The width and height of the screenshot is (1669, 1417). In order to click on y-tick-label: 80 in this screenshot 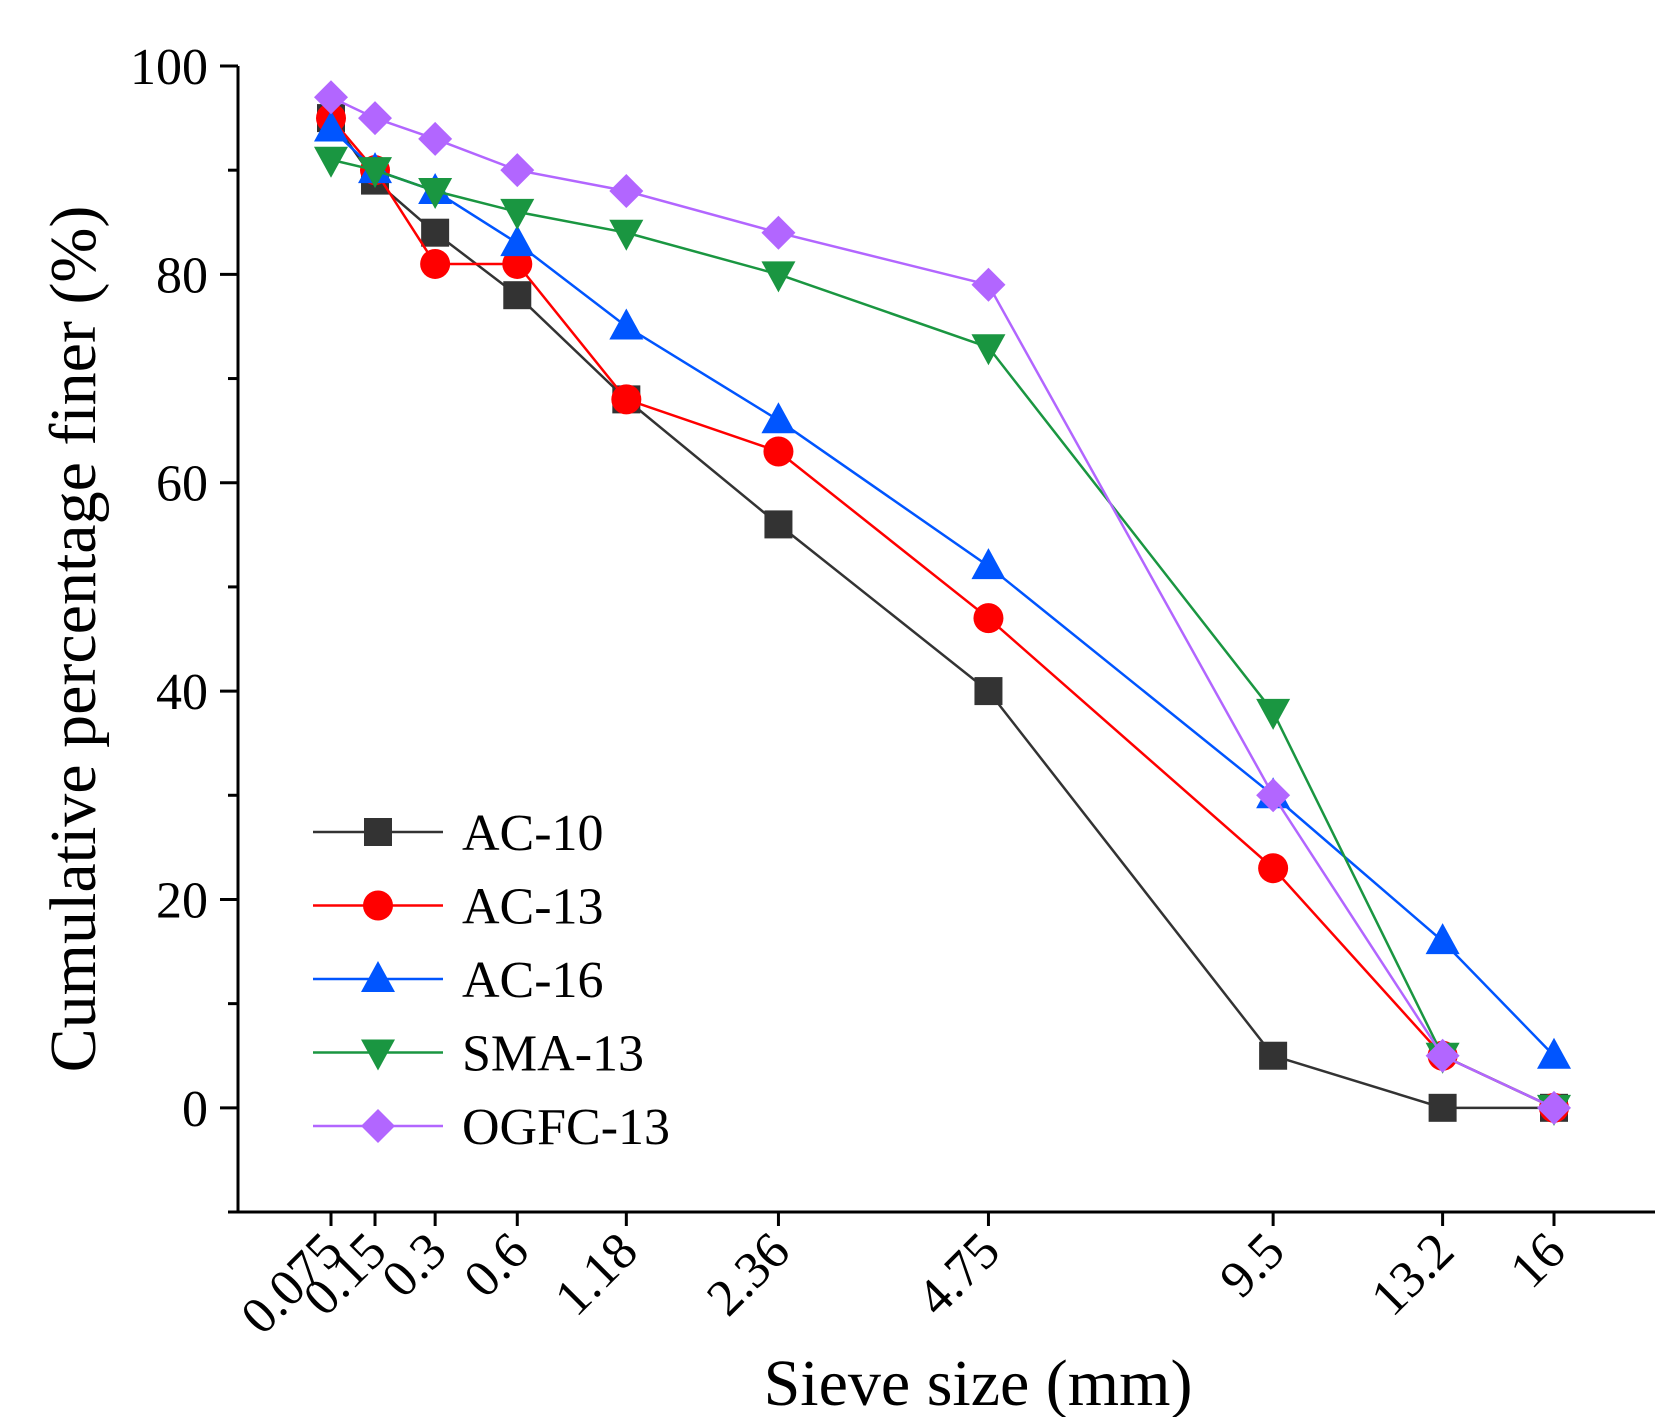, I will do `click(182, 275)`.